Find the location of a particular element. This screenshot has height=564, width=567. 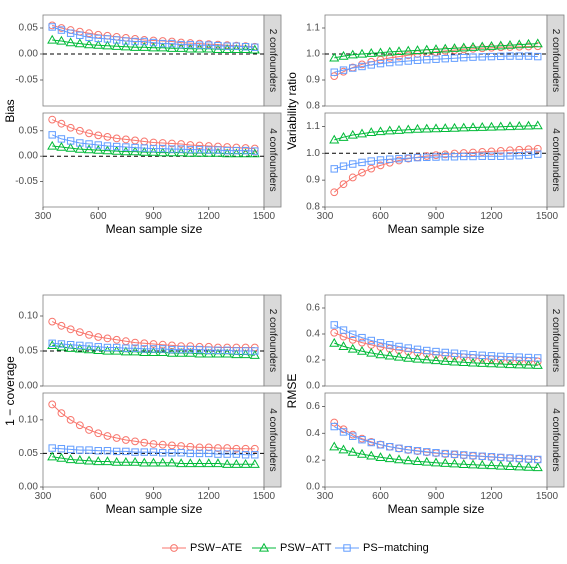

series-psw-att is located at coordinates (436, 353).